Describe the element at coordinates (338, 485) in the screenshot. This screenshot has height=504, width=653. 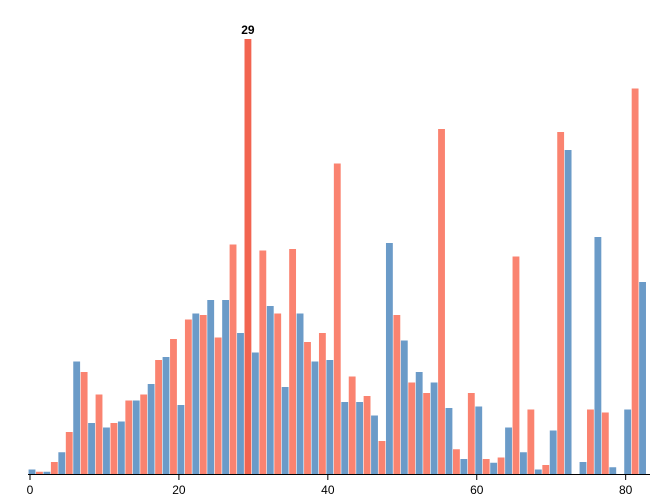
I see `x-axis: 0 20 40 60 80` at that location.